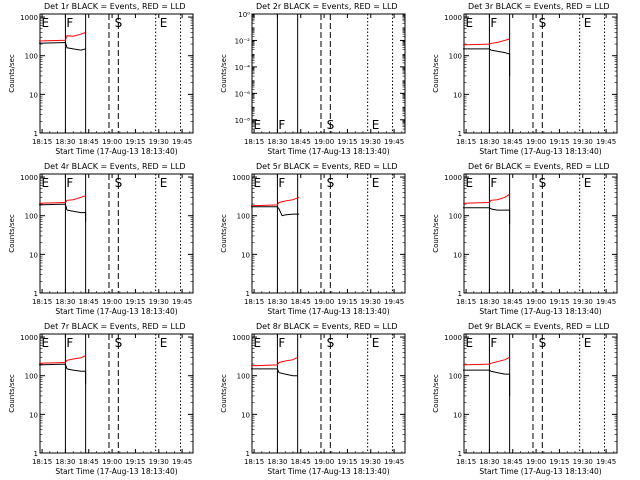 Image resolution: width=640 pixels, height=480 pixels. What do you see at coordinates (539, 6) in the screenshot?
I see `subplot-title: Det 3r BLACK = Events, RED = LLD` at bounding box center [539, 6].